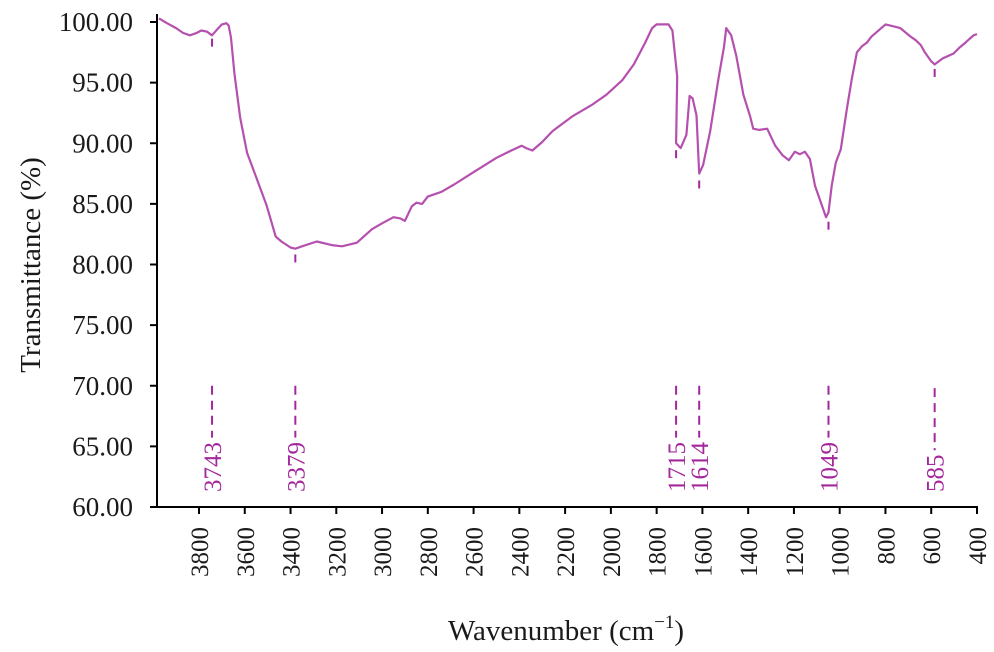 This screenshot has width=994, height=652. What do you see at coordinates (703, 552) in the screenshot?
I see `x-tick-label: 1600` at bounding box center [703, 552].